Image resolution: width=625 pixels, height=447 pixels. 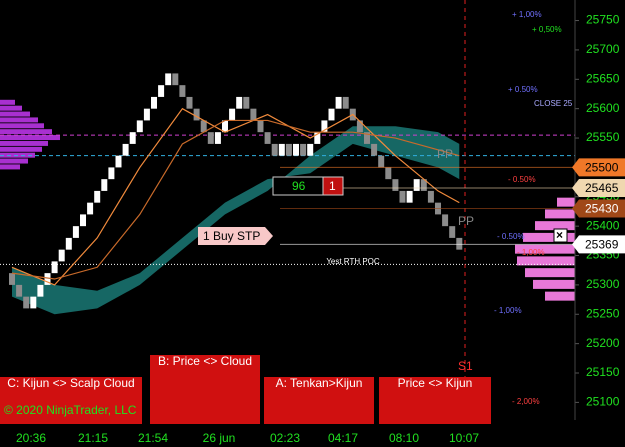 I want to click on close-order, so click(x=560, y=235).